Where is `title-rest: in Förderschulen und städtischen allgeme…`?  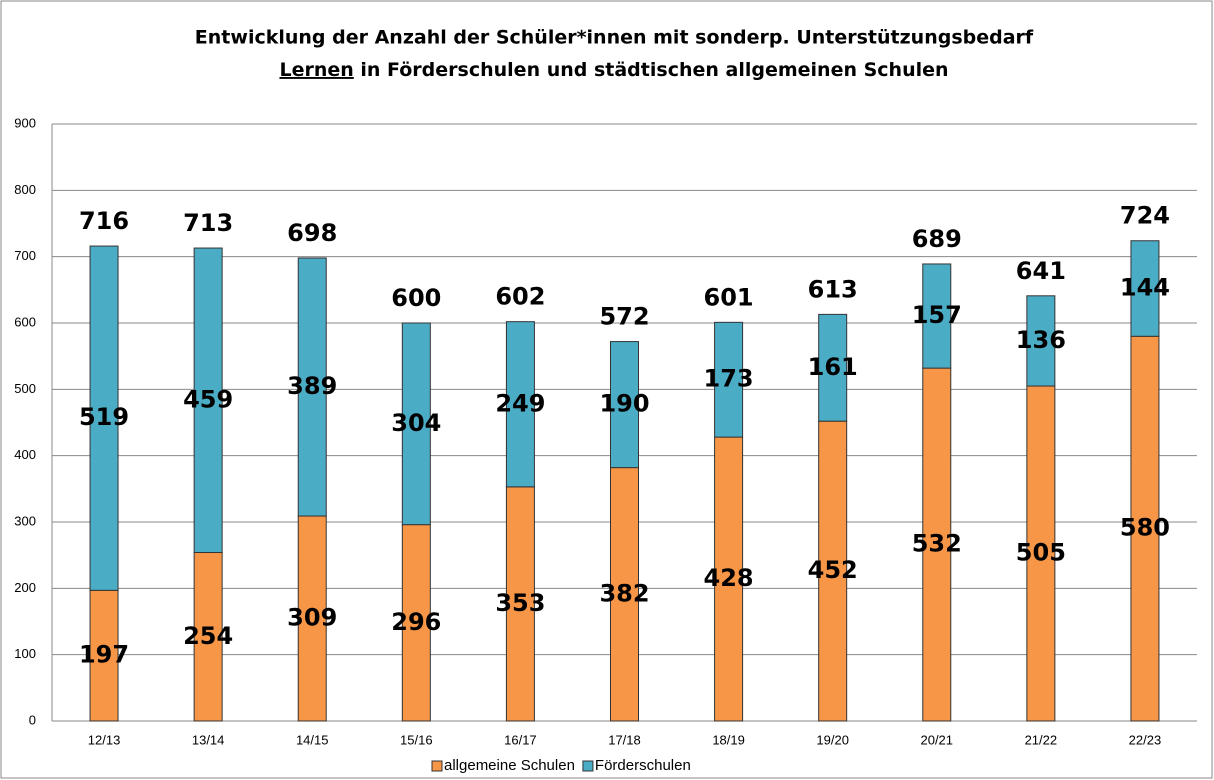 title-rest: in Förderschulen und städtischen allgeme… is located at coordinates (651, 70).